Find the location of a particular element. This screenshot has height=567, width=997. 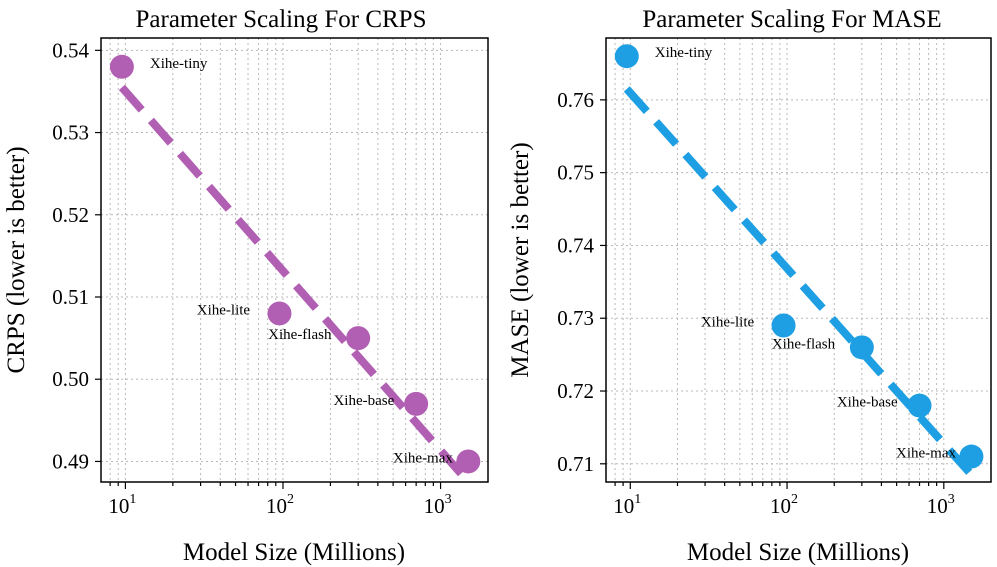

y-tick-label: 0.74 is located at coordinates (575, 245).